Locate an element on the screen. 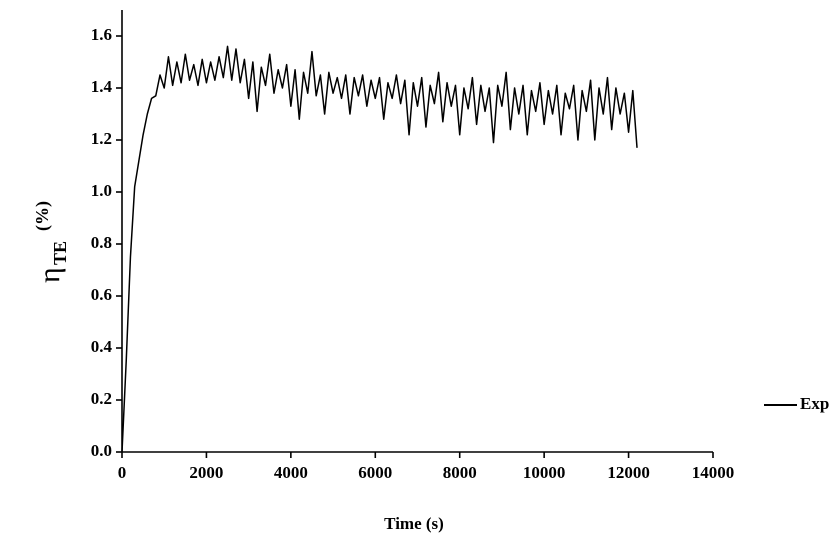  x-tick-label: 14000 is located at coordinates (713, 472).